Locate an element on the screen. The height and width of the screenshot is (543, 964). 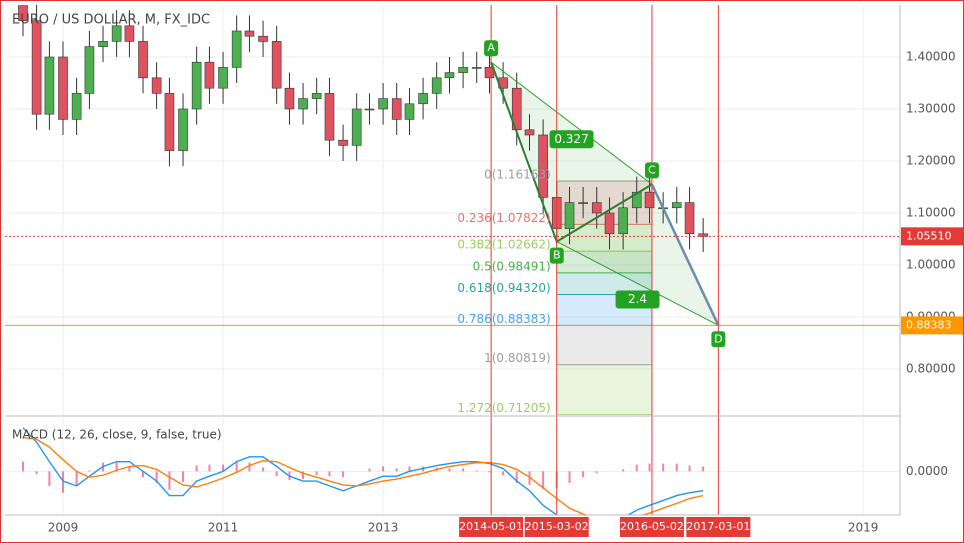
pattern-point-label: C is located at coordinates (652, 169).